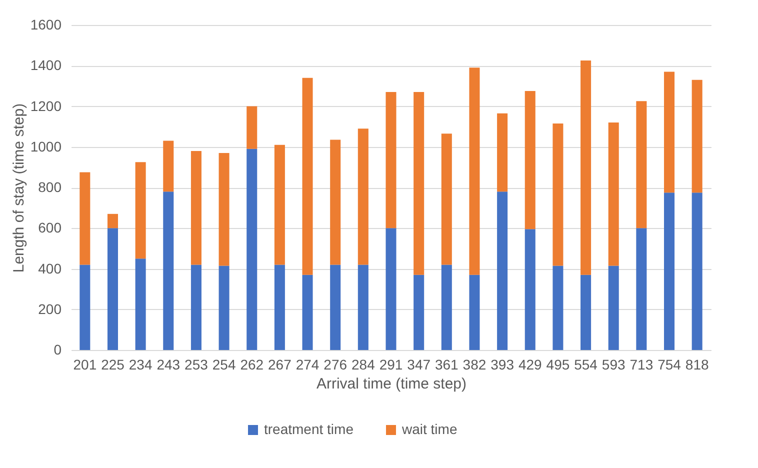  Describe the element at coordinates (614, 364) in the screenshot. I see `x-tick-label: 593` at that location.